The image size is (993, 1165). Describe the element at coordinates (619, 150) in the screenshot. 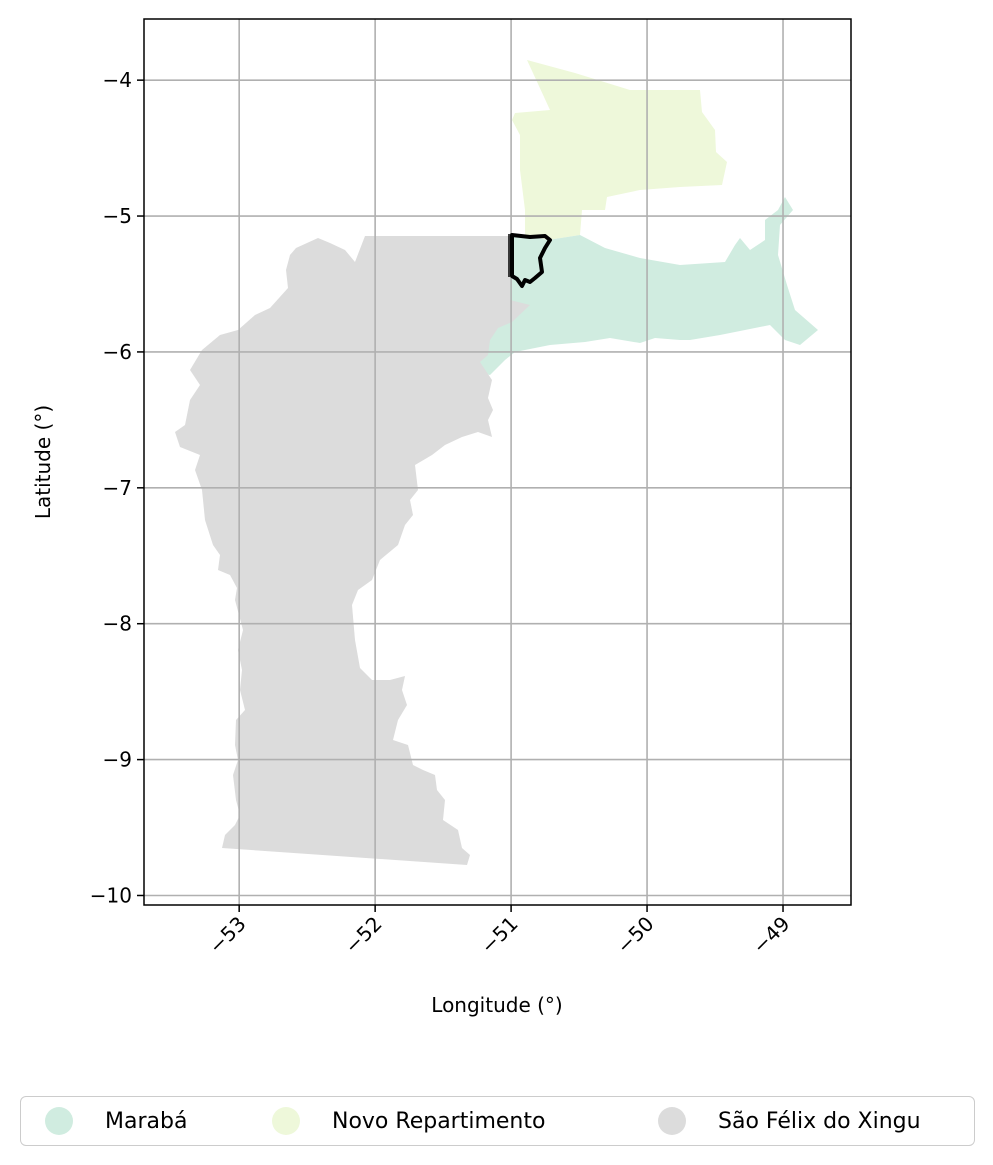

I see `region-novo-repartimento` at that location.